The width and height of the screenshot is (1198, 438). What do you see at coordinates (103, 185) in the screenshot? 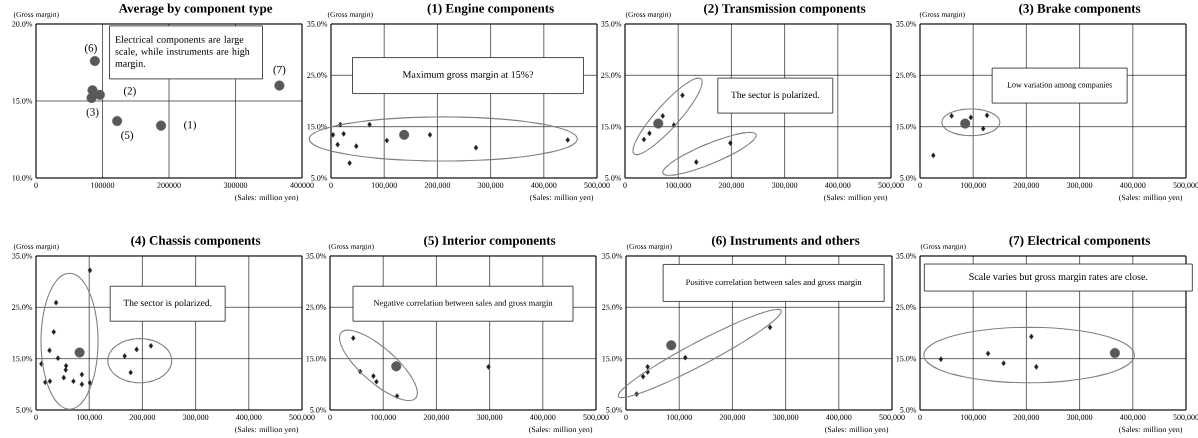
I see `x-tick-label: 100000` at bounding box center [103, 185].